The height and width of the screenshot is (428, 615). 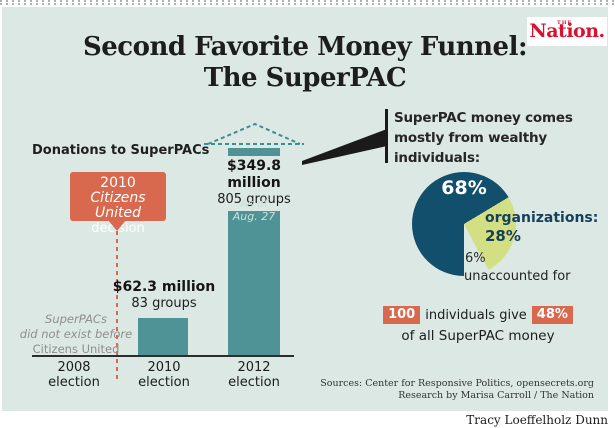 What do you see at coordinates (254, 203) in the screenshot?
I see `asof-line1: As of` at bounding box center [254, 203].